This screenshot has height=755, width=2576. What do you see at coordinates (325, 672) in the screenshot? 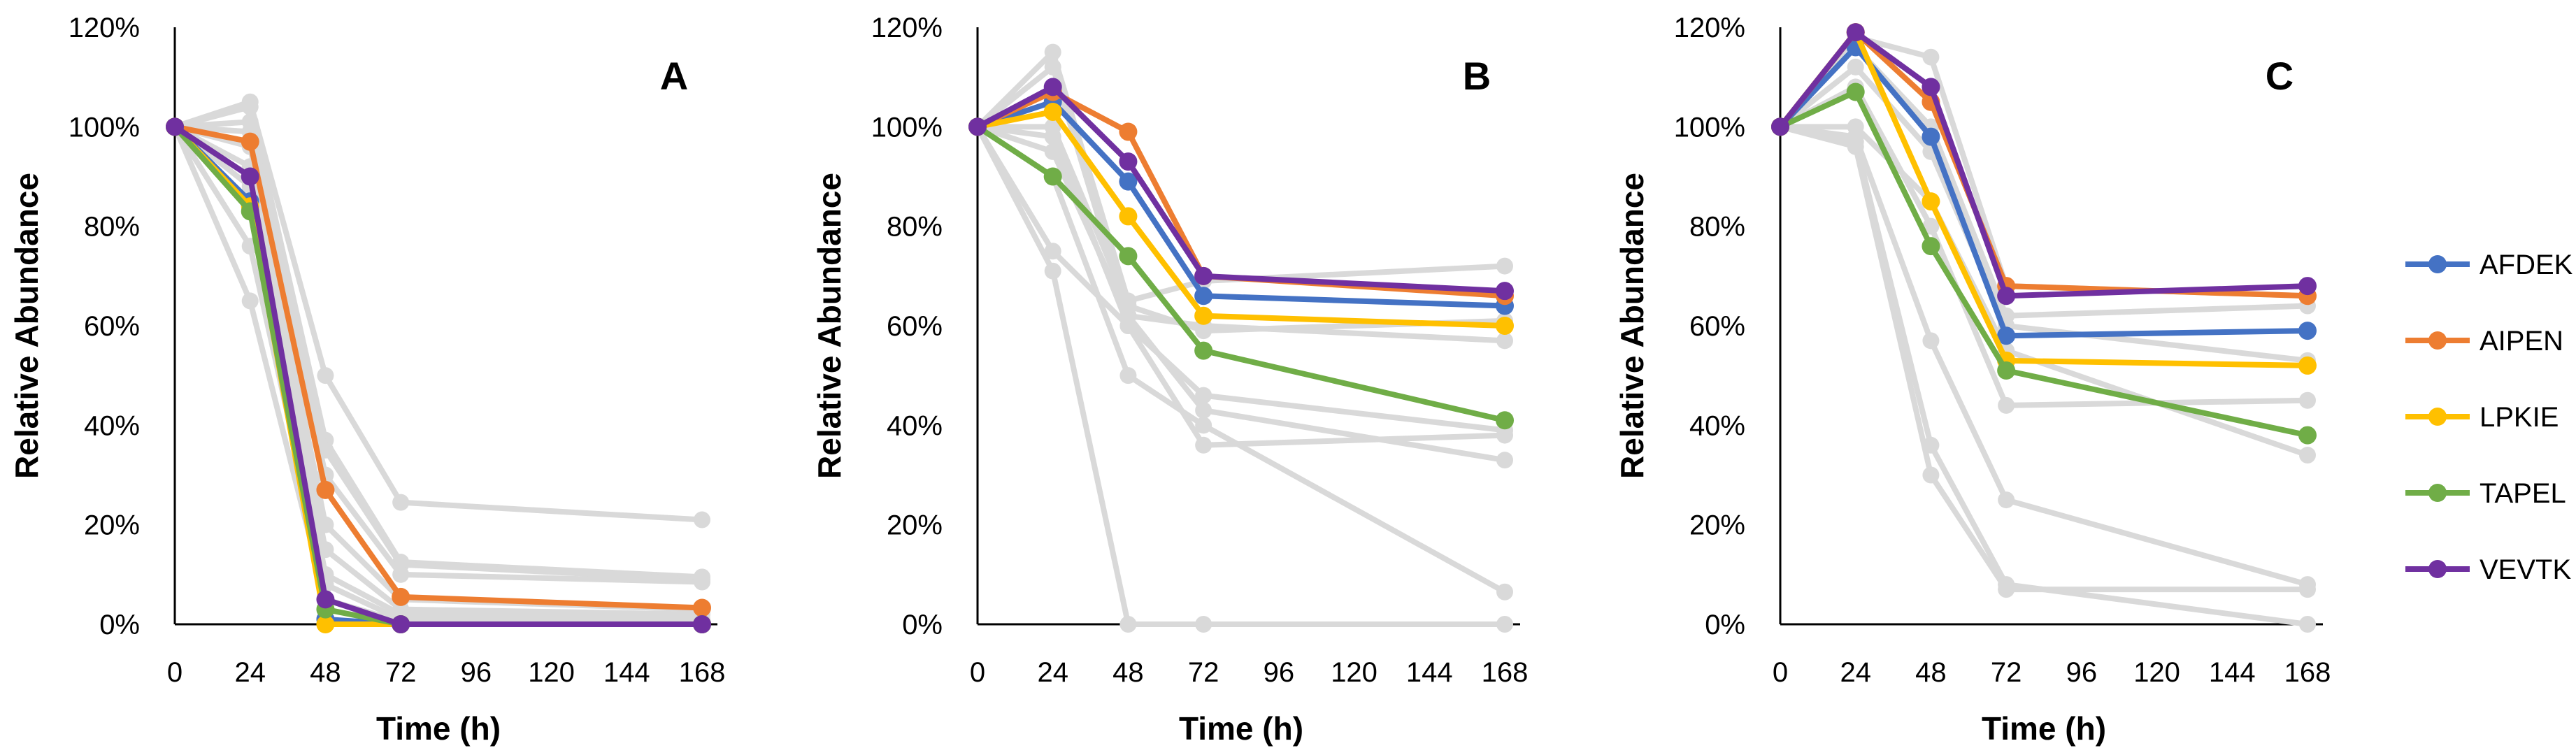
I see `x-tick-label: 48` at bounding box center [325, 672].